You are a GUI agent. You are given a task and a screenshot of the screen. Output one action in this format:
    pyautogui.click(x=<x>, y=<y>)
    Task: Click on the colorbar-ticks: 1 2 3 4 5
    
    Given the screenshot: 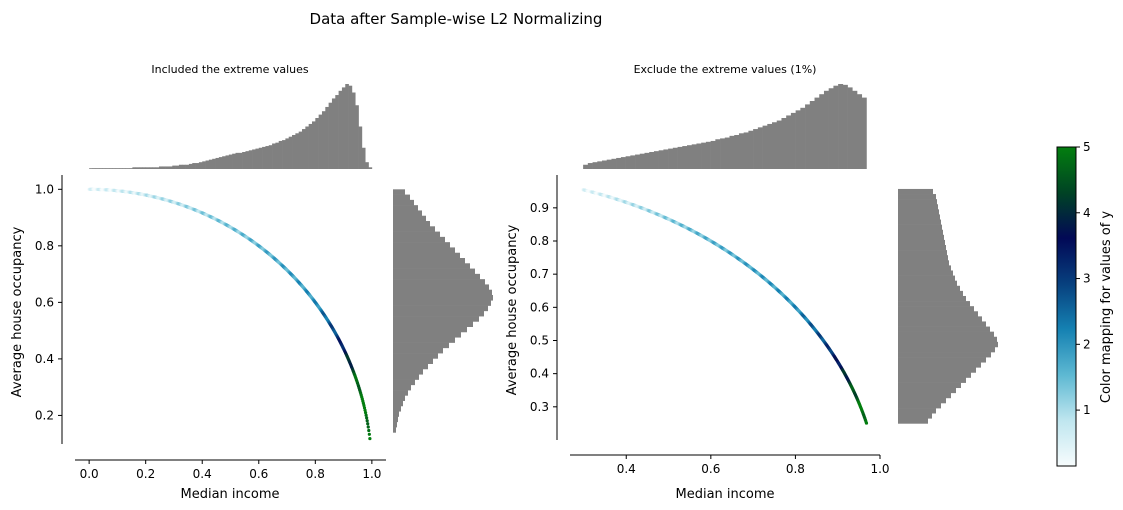 What is the action you would take?
    pyautogui.click(x=1083, y=278)
    